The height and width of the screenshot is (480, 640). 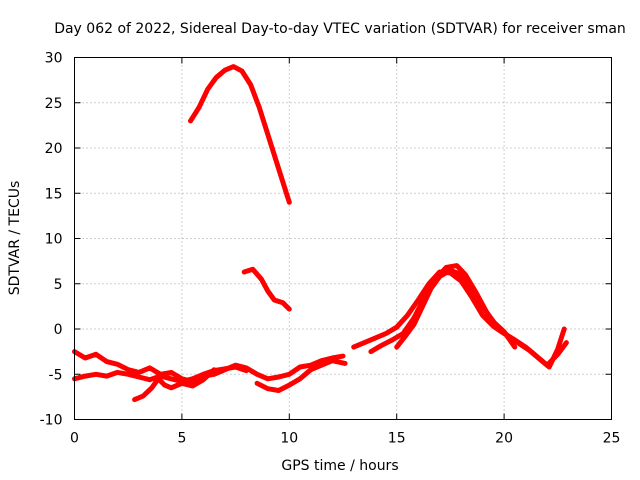 I want to click on x-tick-label: 25, so click(x=612, y=439).